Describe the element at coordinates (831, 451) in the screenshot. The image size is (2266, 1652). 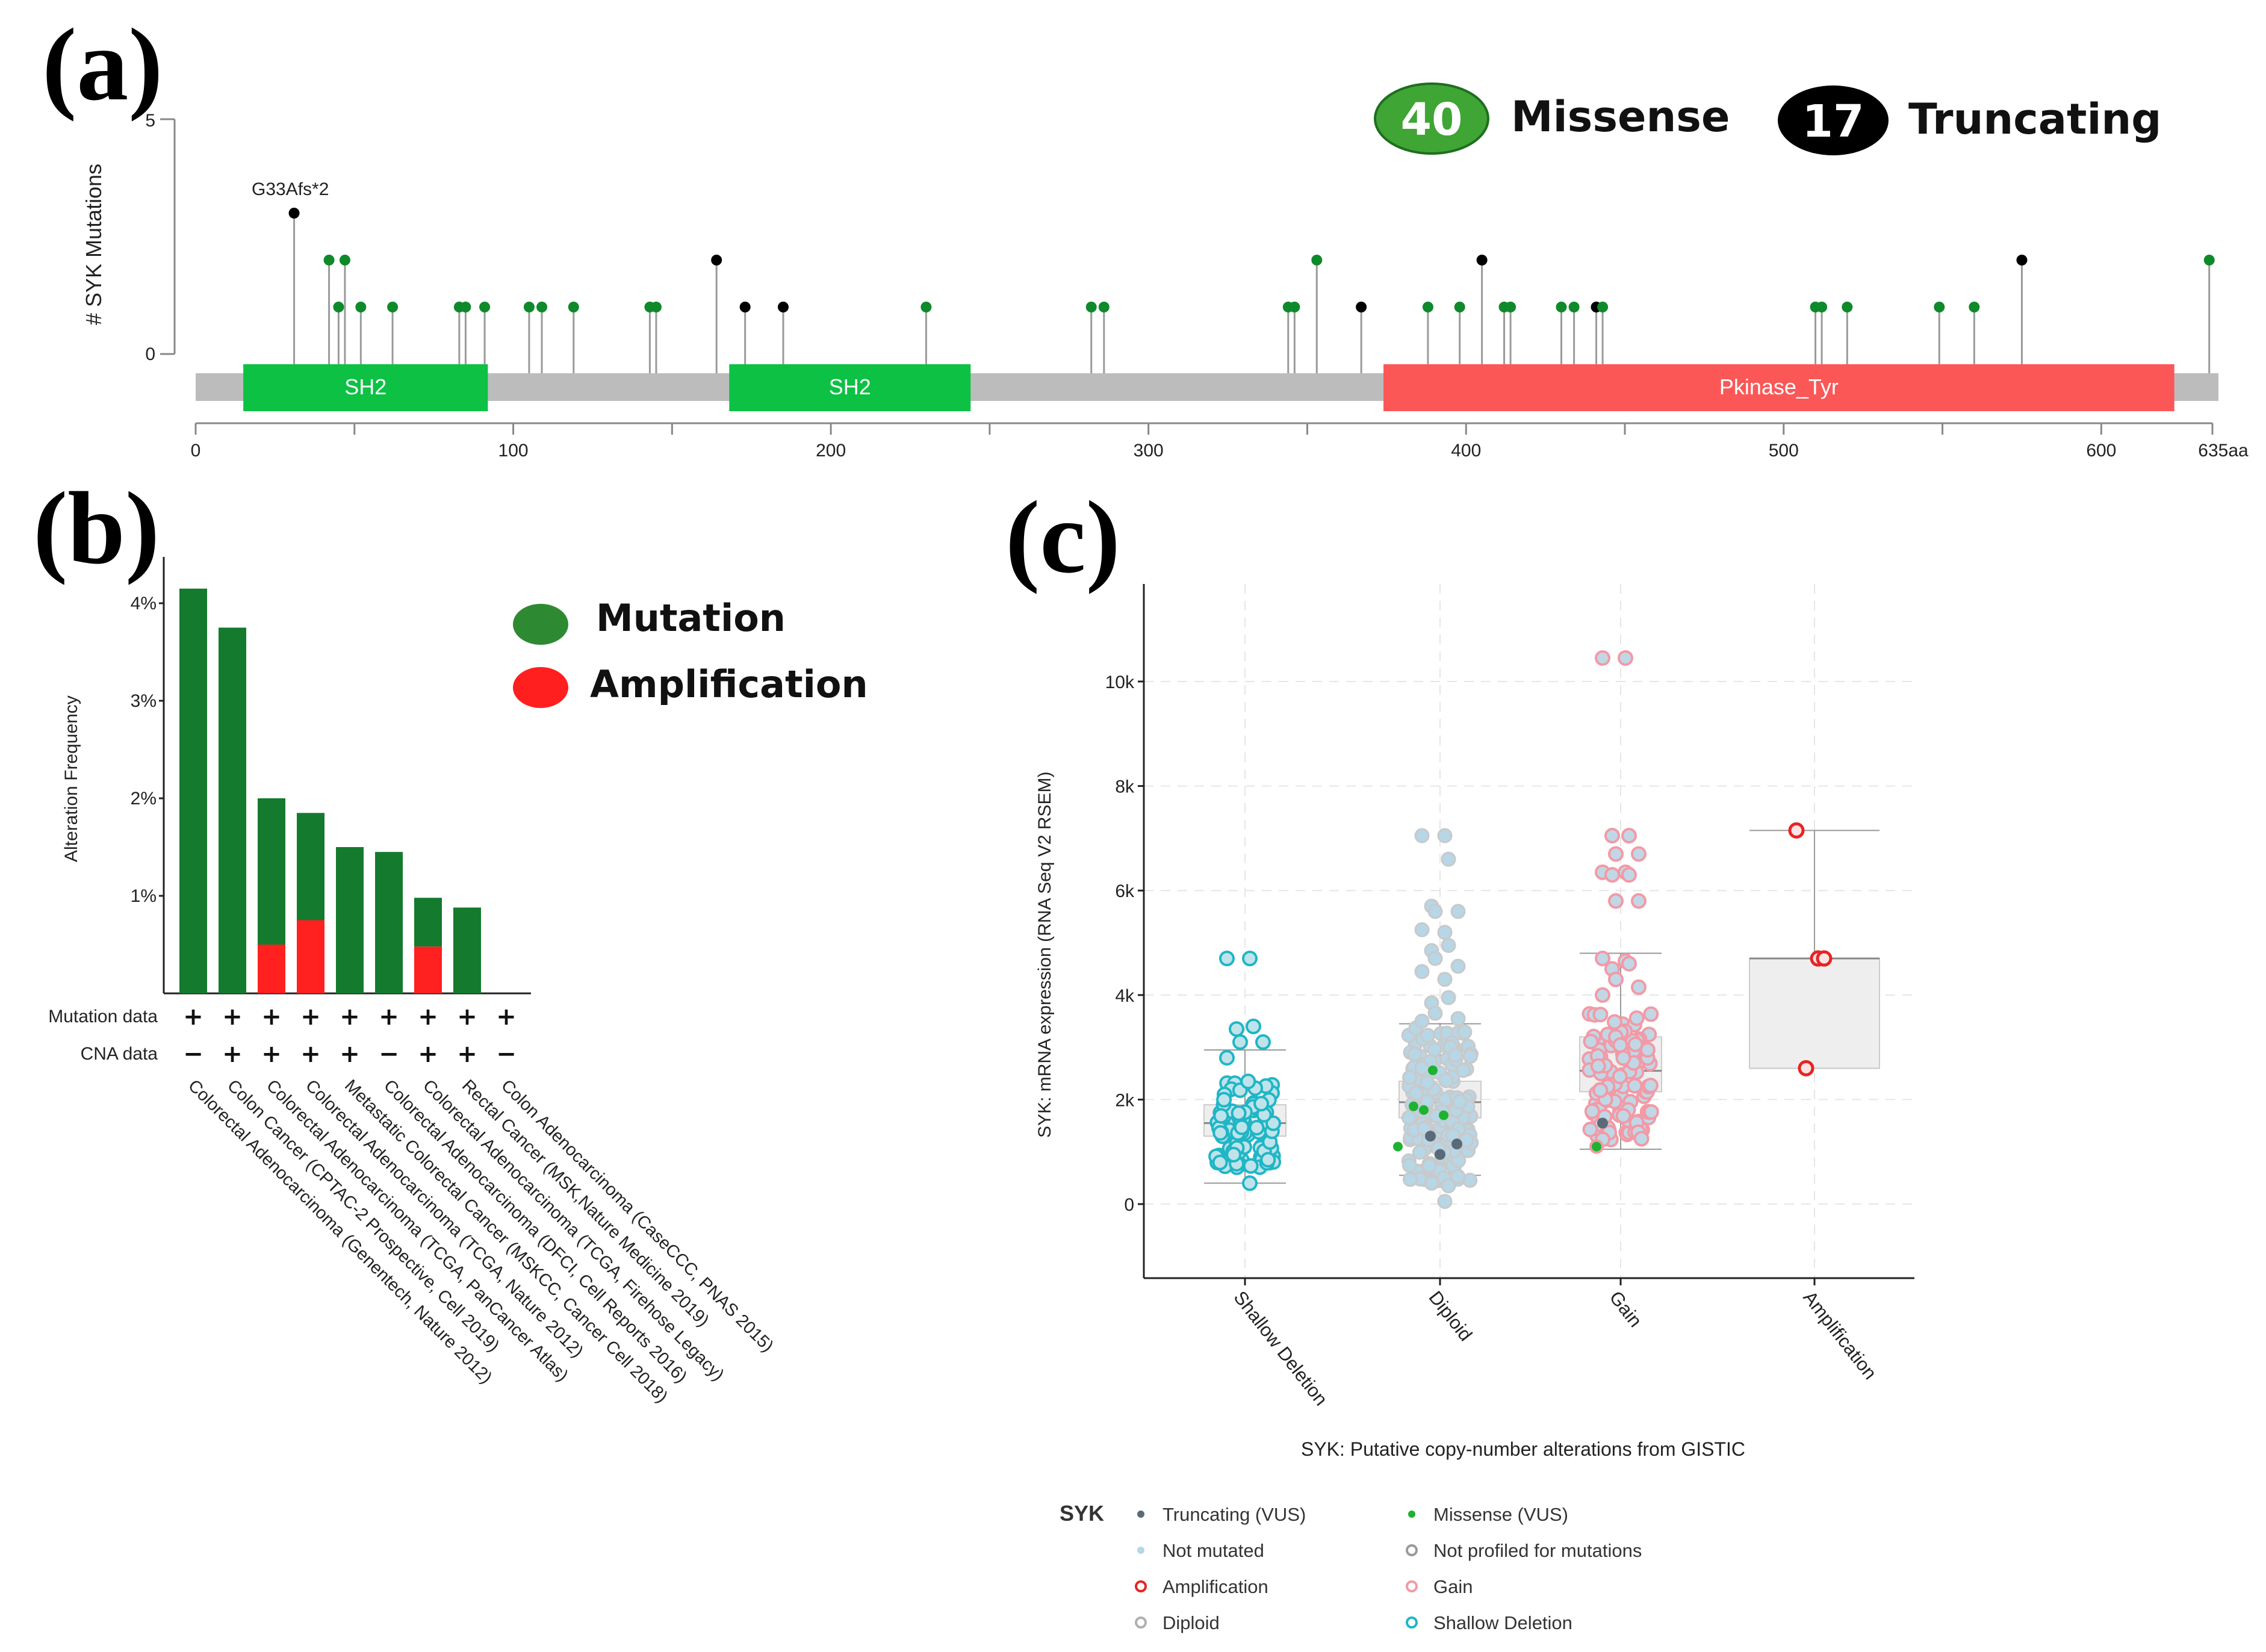
I see `lollipop-x-tick-label: 200` at that location.